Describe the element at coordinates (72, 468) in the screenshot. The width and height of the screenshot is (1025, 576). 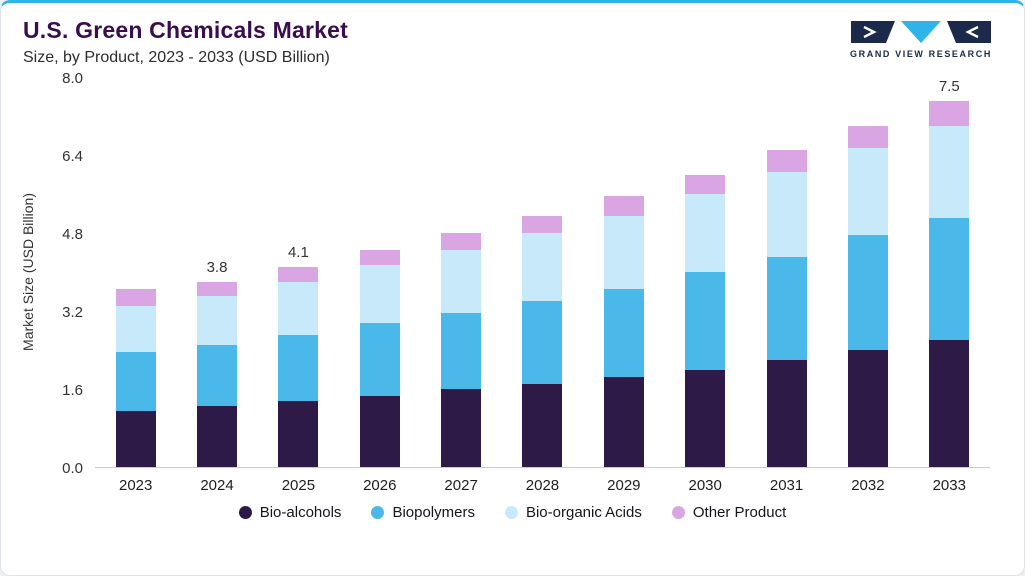
I see `y-axis-tick: 0.0` at that location.